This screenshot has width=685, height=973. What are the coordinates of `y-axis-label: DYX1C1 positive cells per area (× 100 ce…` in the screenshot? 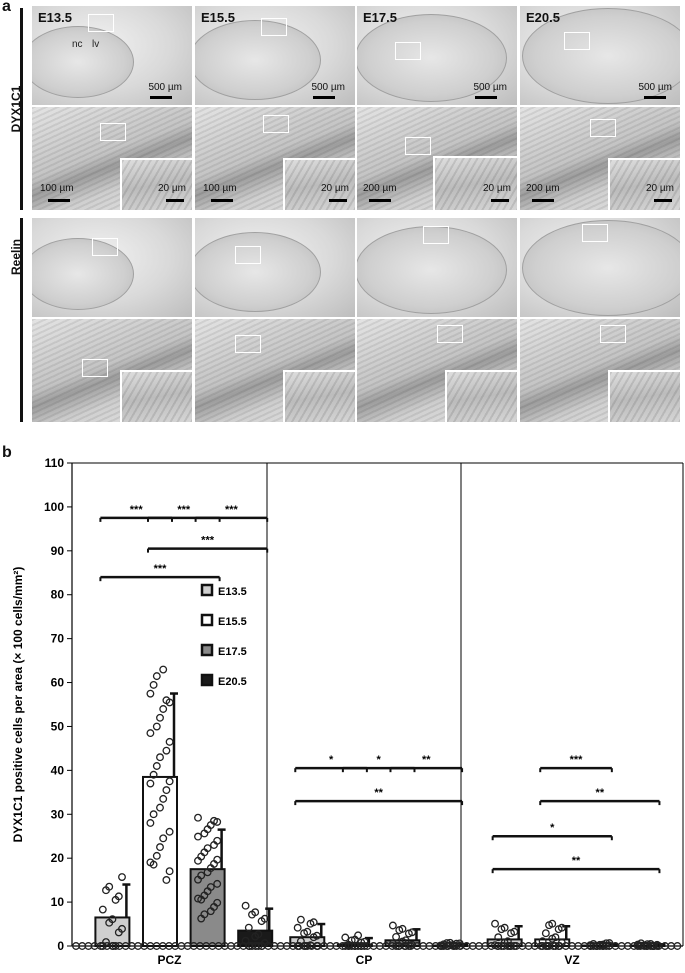 It's located at (18, 705).